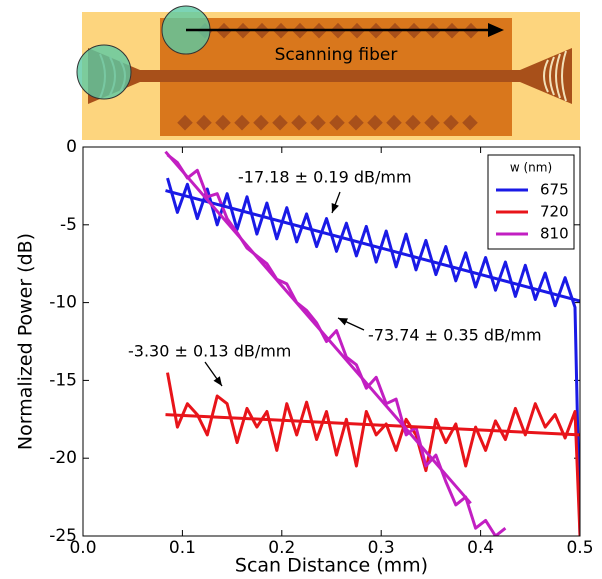  What do you see at coordinates (182, 548) in the screenshot?
I see `x-tick-label: 0.1` at bounding box center [182, 548].